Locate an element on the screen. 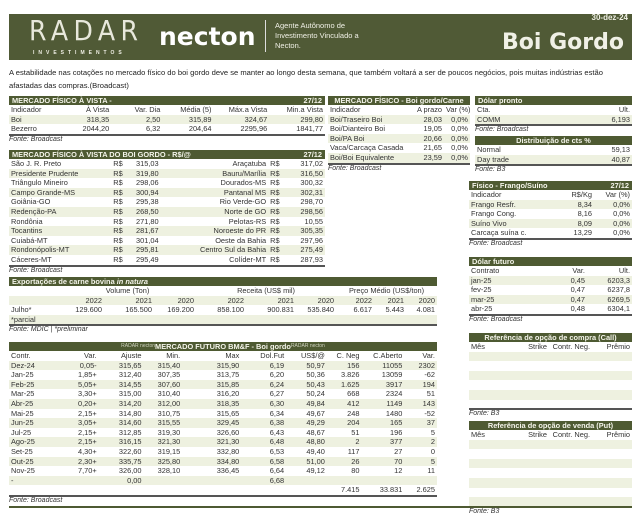  table-cell: 321,30 is located at coordinates (163, 442).